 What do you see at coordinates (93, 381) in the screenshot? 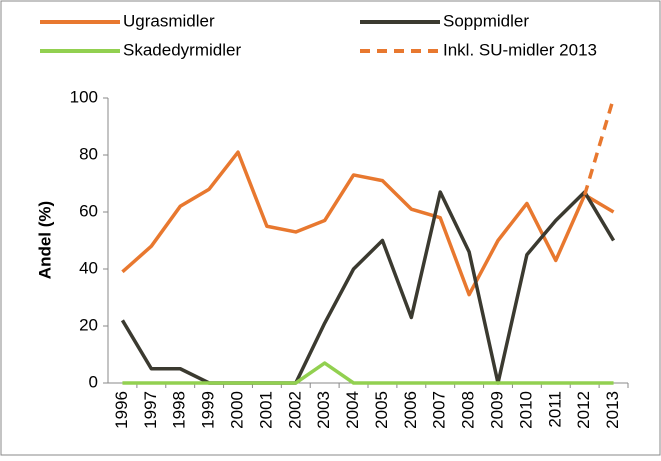
I see `y-tick-label: 0` at bounding box center [93, 381].